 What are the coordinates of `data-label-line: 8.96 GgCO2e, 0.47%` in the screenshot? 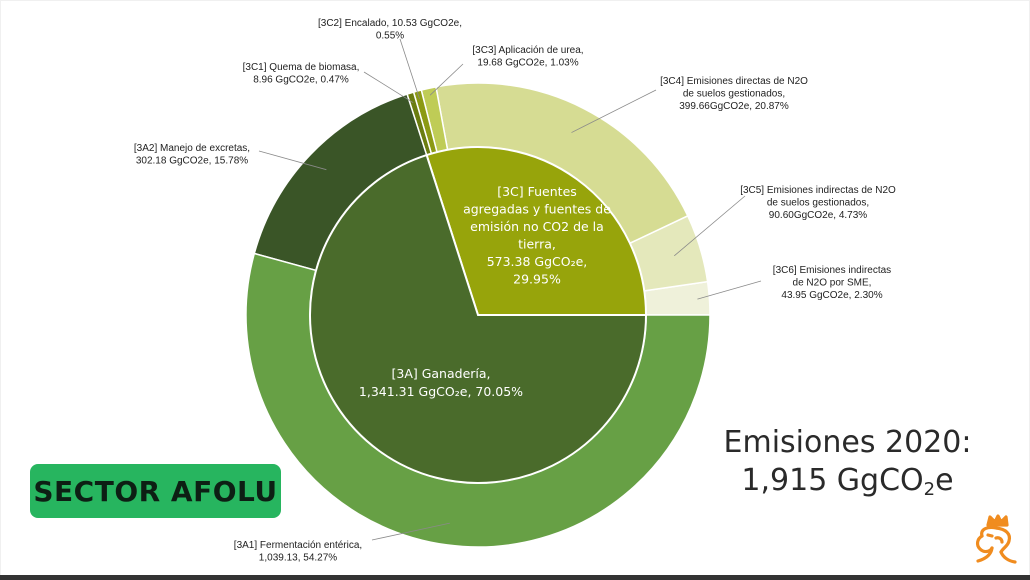 It's located at (301, 80).